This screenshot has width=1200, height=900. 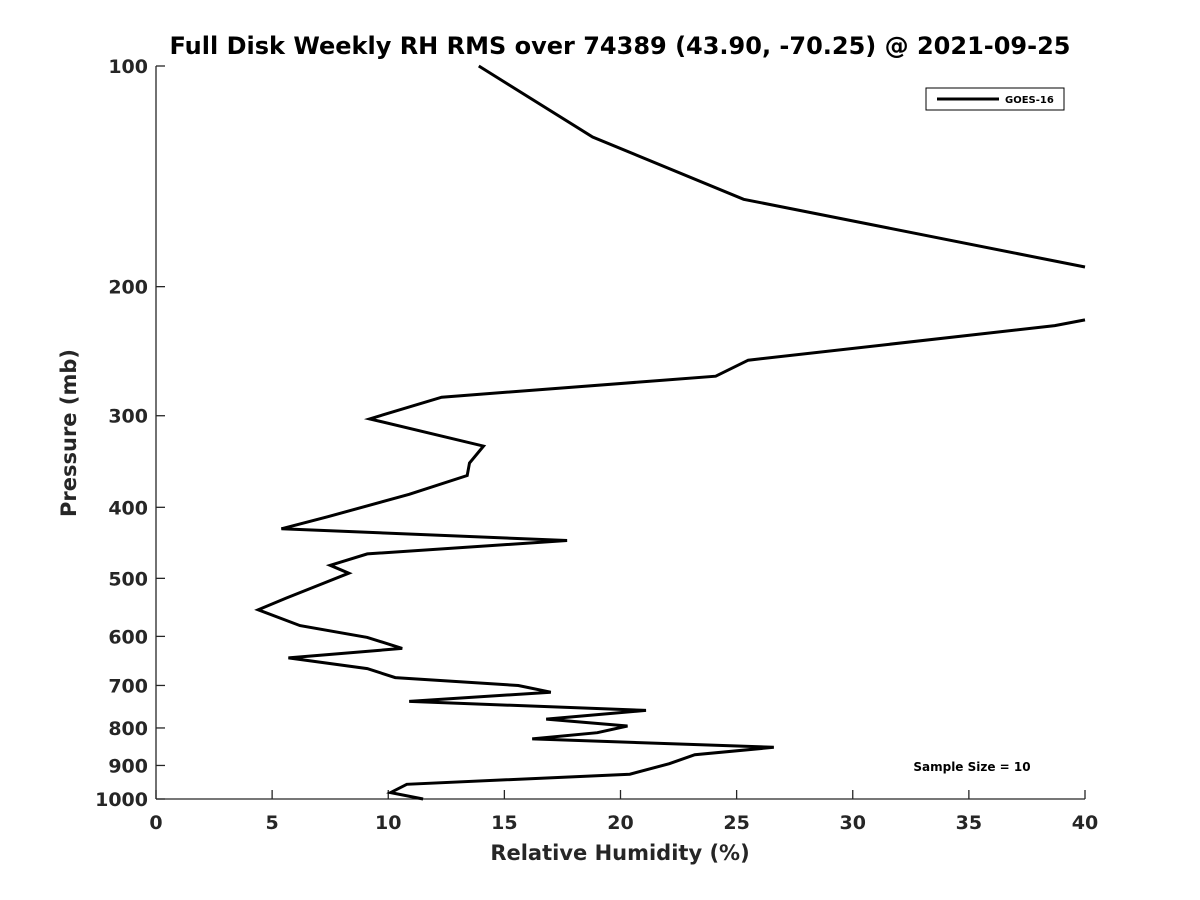 I want to click on y-axis-ticks: 100 200 300 400 500 600 700 800 900 1000, so click(x=130, y=433).